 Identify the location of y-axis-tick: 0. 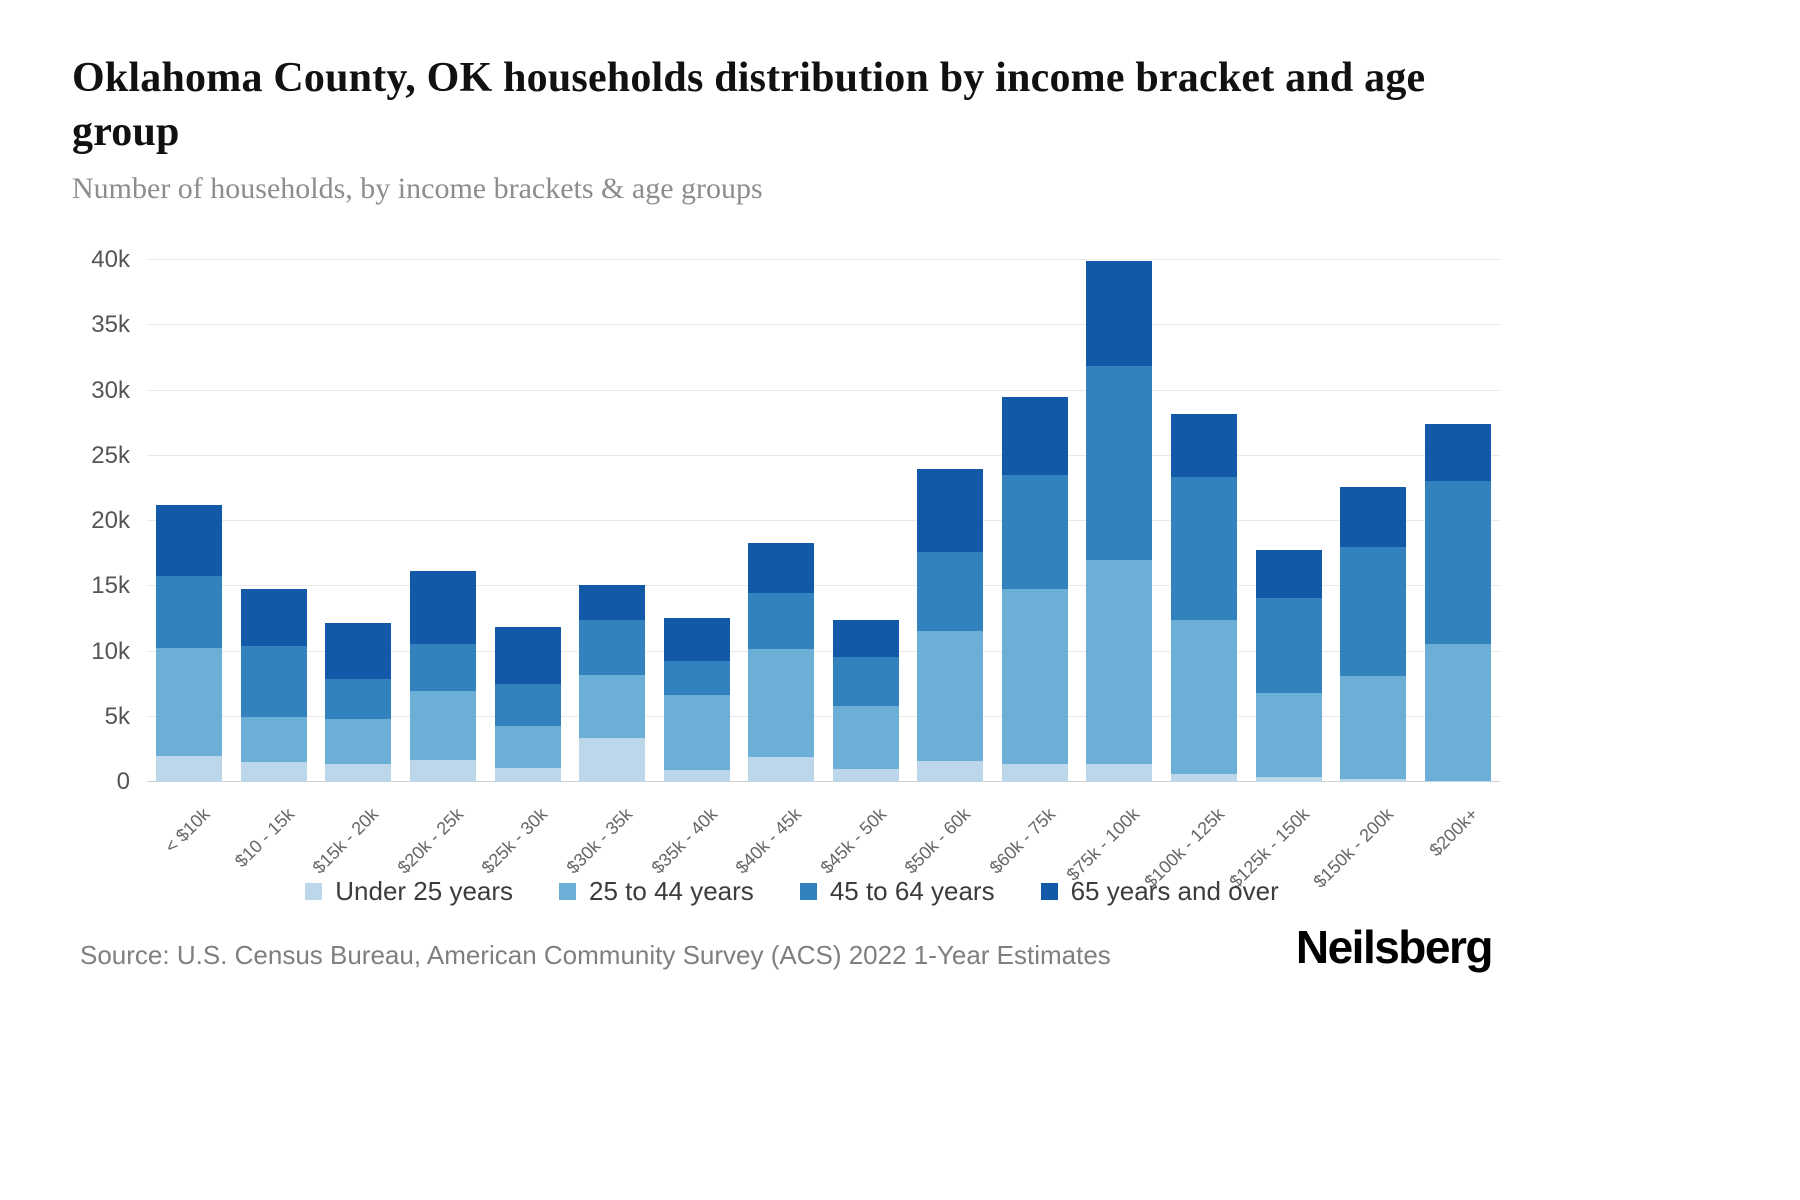
(123, 781).